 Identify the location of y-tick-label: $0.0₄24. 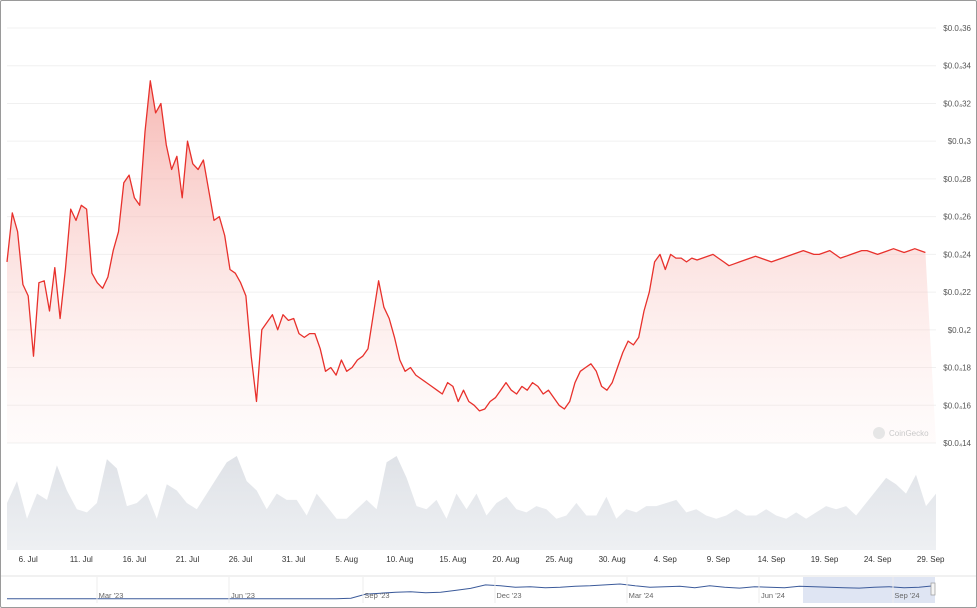
(957, 254).